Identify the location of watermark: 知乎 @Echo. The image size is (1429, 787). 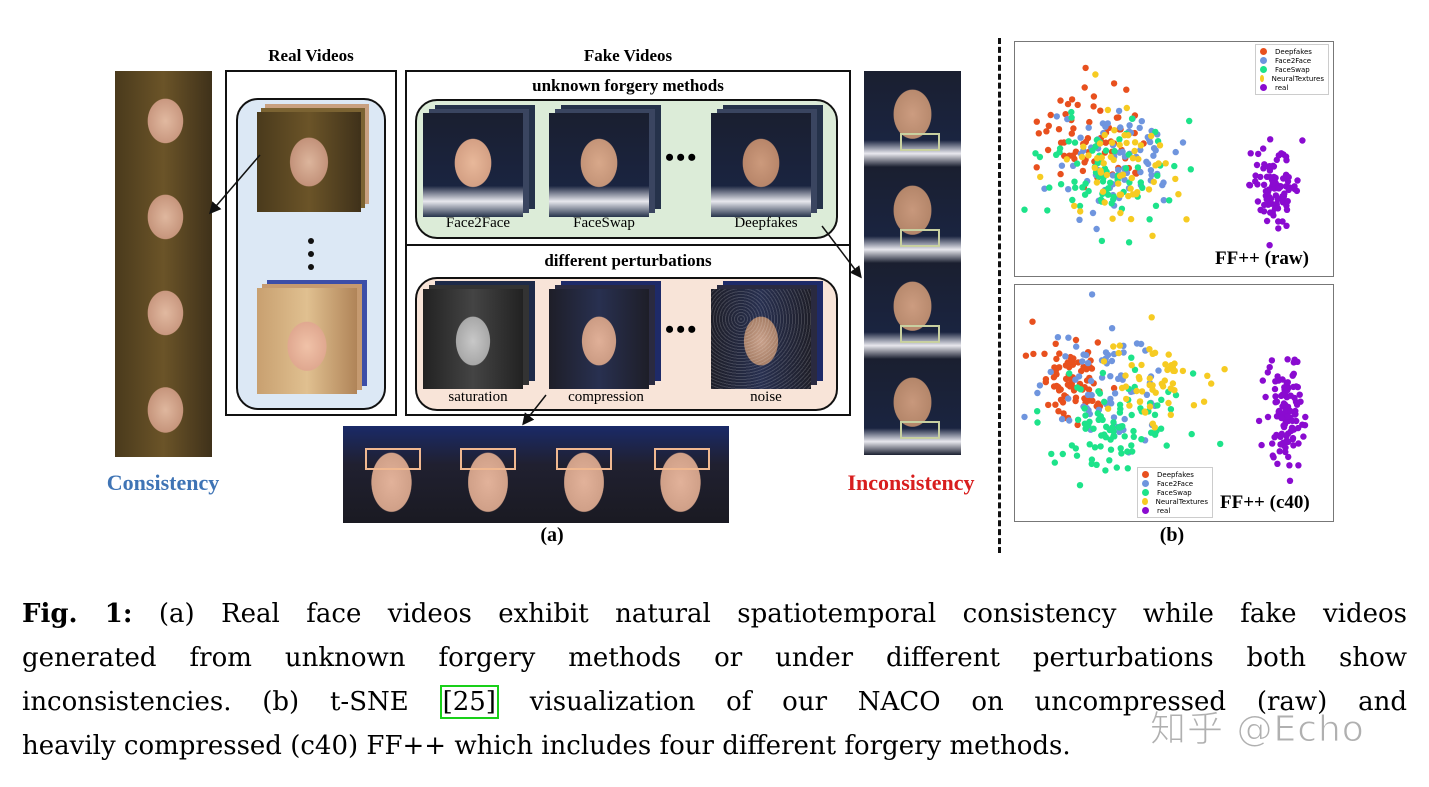
(1257, 730).